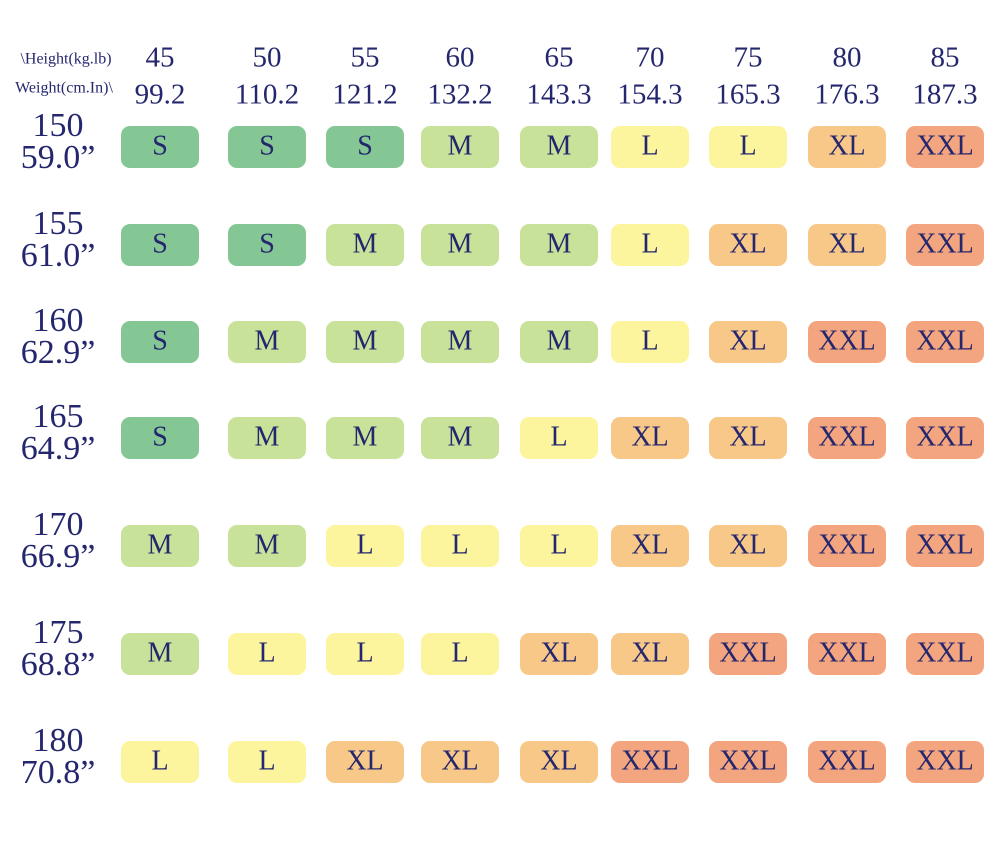 The image size is (1000, 844). What do you see at coordinates (58, 320) in the screenshot?
I see `height-cm: 160` at bounding box center [58, 320].